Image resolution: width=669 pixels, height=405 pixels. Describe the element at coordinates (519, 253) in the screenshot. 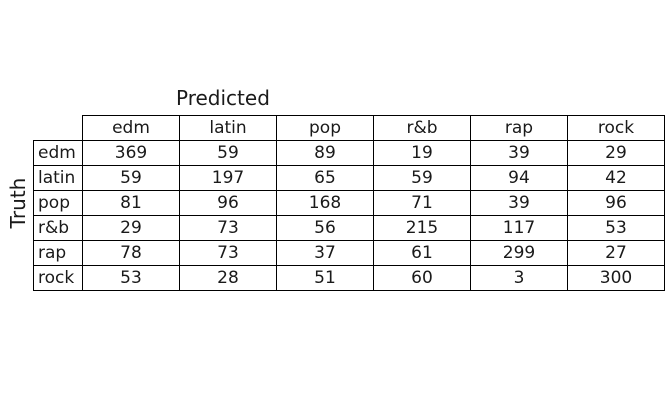

I see `matrix-cell: 299` at that location.